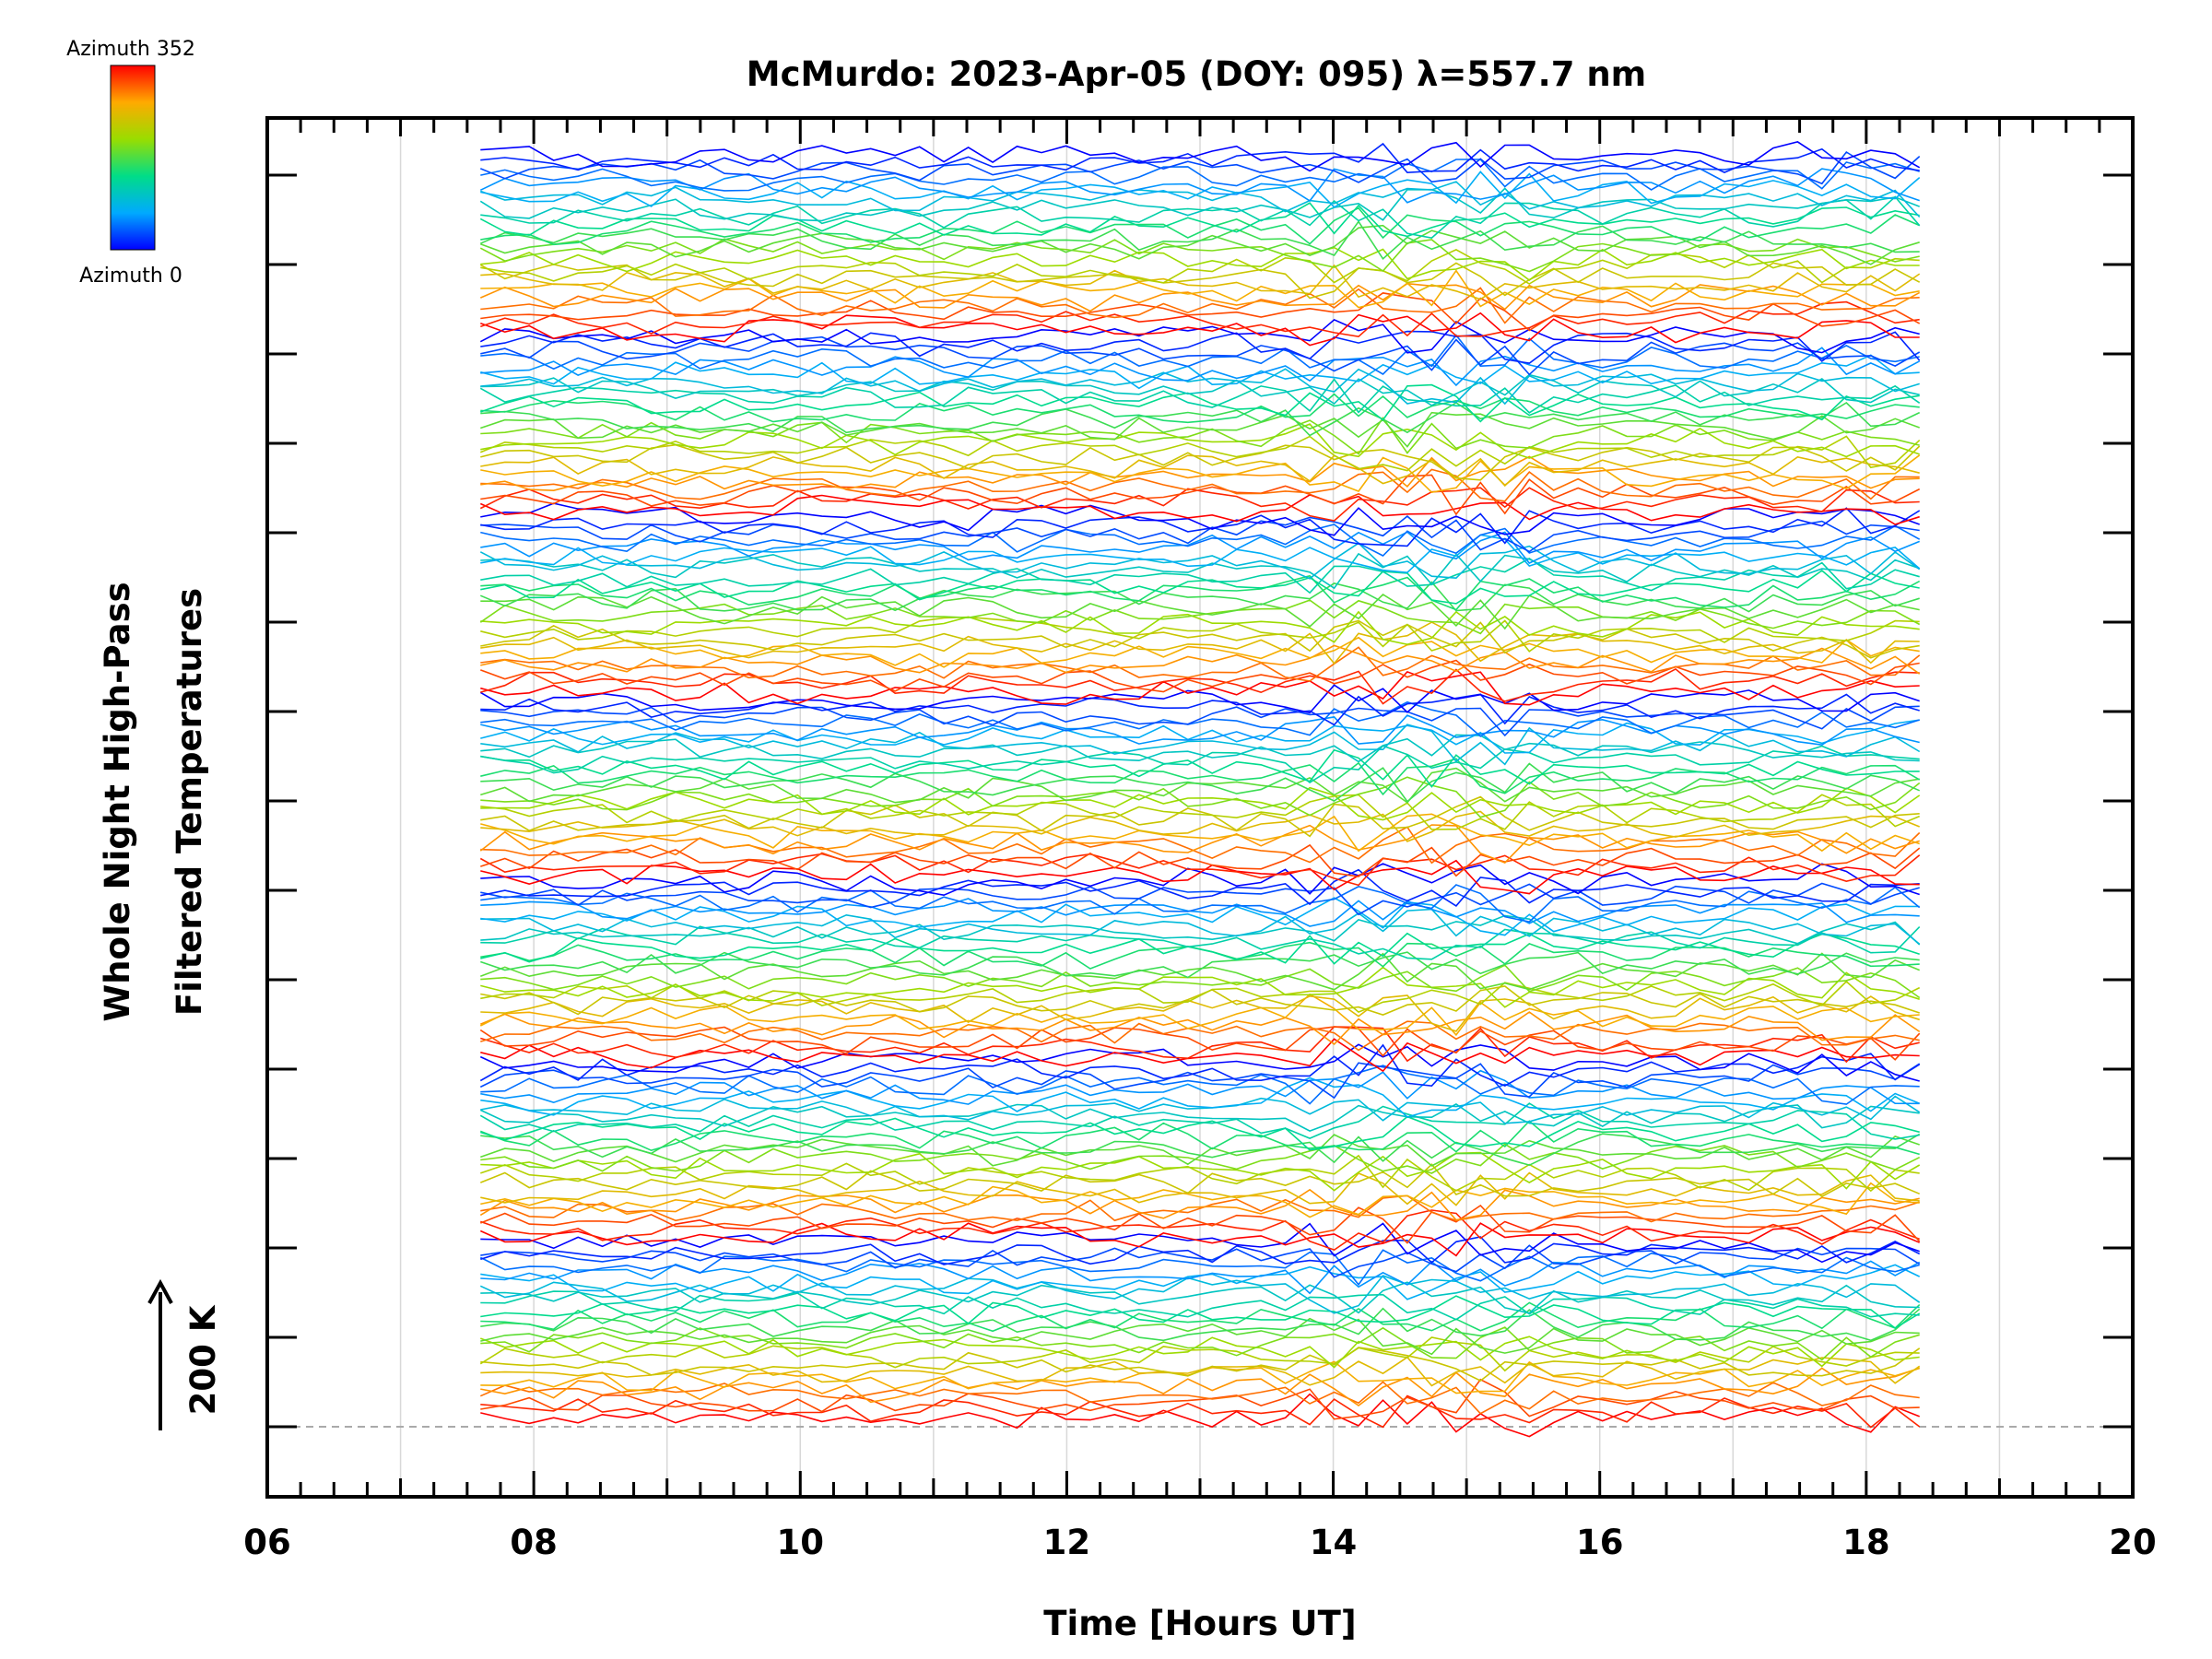 The image size is (2212, 1659). What do you see at coordinates (130, 276) in the screenshot?
I see `colorbar-bottom-label: Azimuth 0` at bounding box center [130, 276].